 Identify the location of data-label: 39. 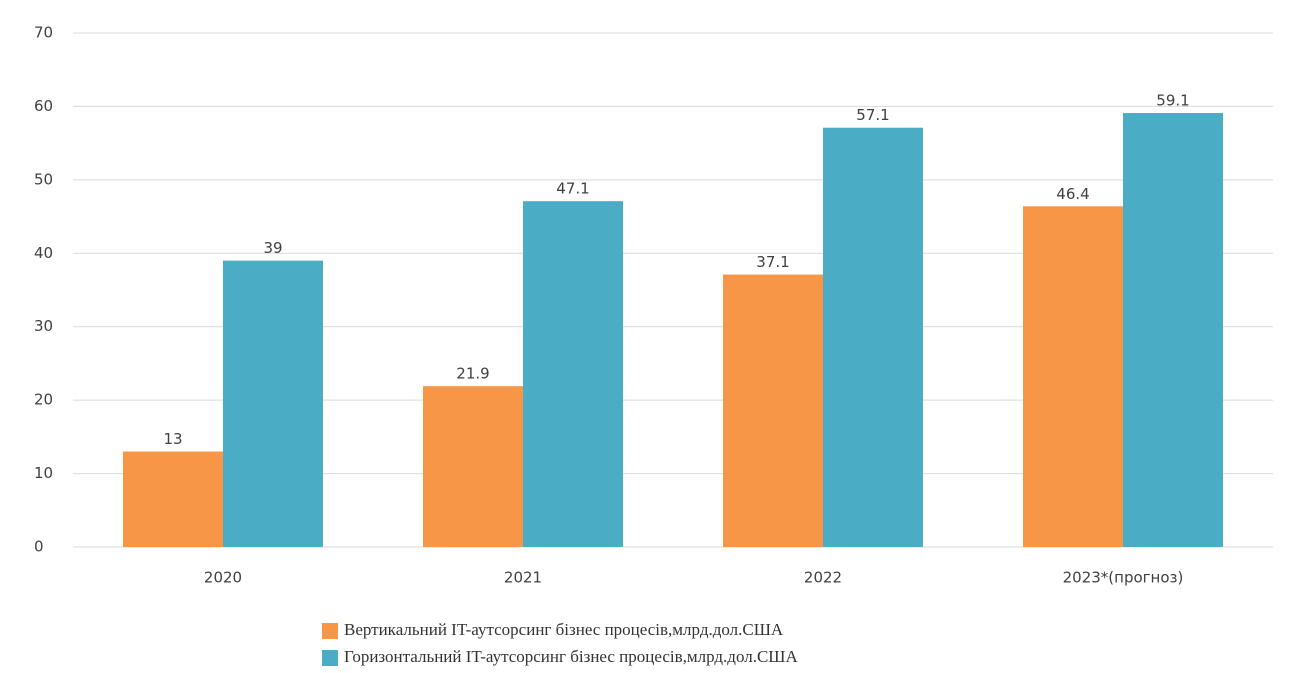
(272, 248).